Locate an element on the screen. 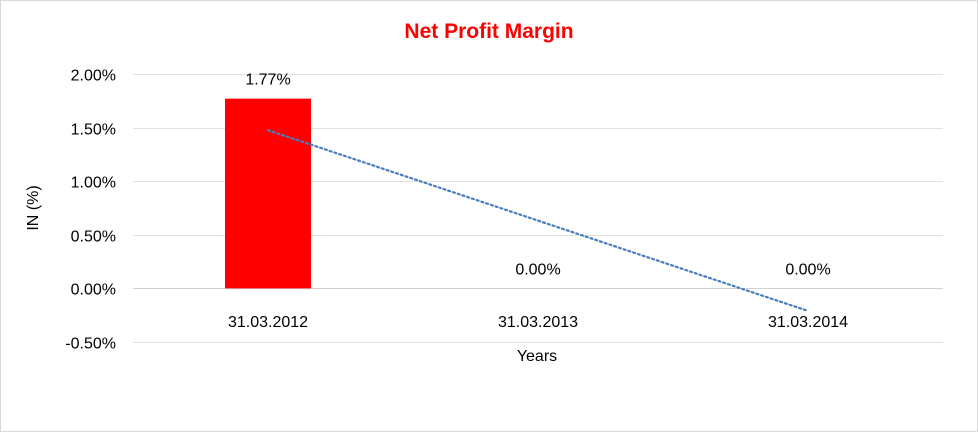 This screenshot has width=978, height=432. y-tick-label: -0.50% is located at coordinates (90, 344).